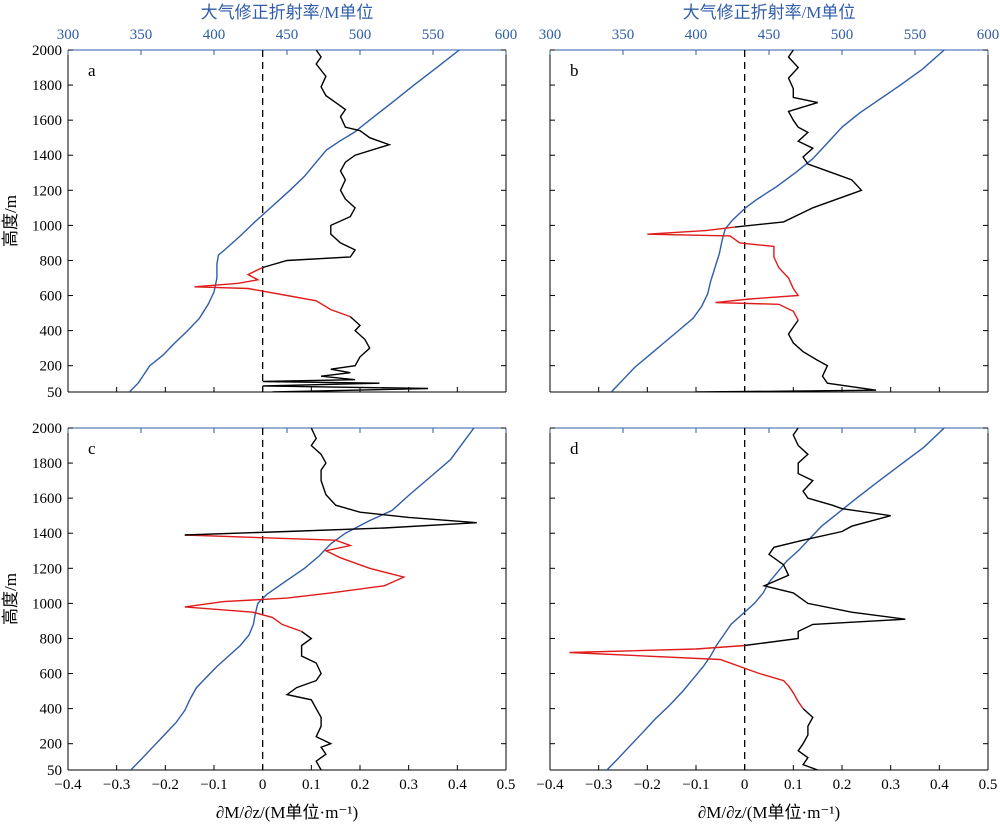  I want to click on panel-label: a, so click(92, 70).